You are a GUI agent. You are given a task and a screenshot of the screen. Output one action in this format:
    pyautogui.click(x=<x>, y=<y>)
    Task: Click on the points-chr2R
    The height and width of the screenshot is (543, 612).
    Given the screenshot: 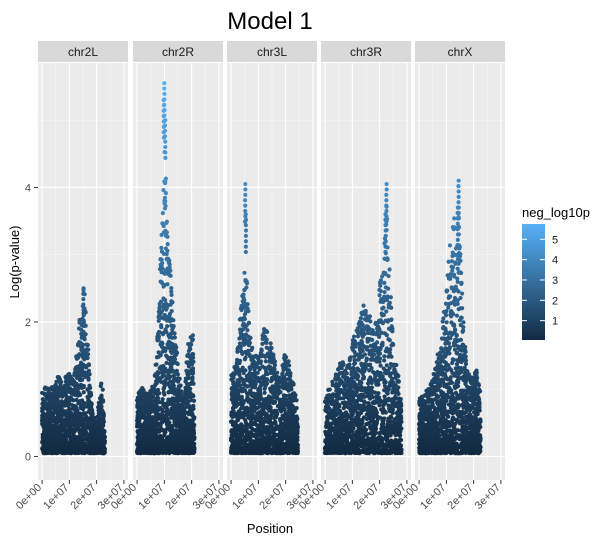 What is the action you would take?
    pyautogui.click(x=165, y=268)
    